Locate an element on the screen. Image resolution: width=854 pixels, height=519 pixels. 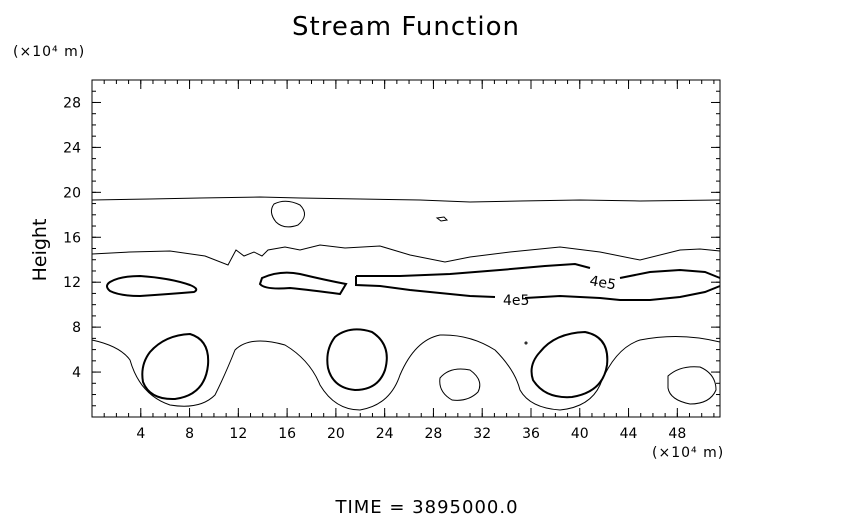
y-tick-label: 20 is located at coordinates (72, 193).